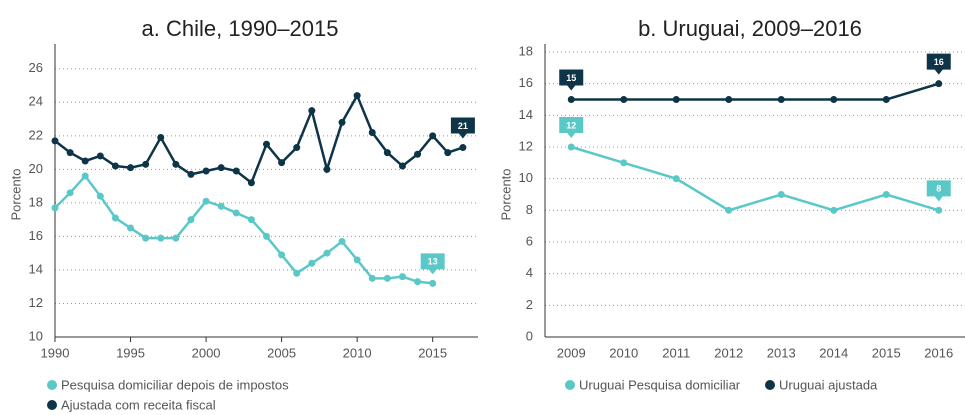 The image size is (965, 415). Describe the element at coordinates (526, 145) in the screenshot. I see `y-tick-label: 12` at that location.